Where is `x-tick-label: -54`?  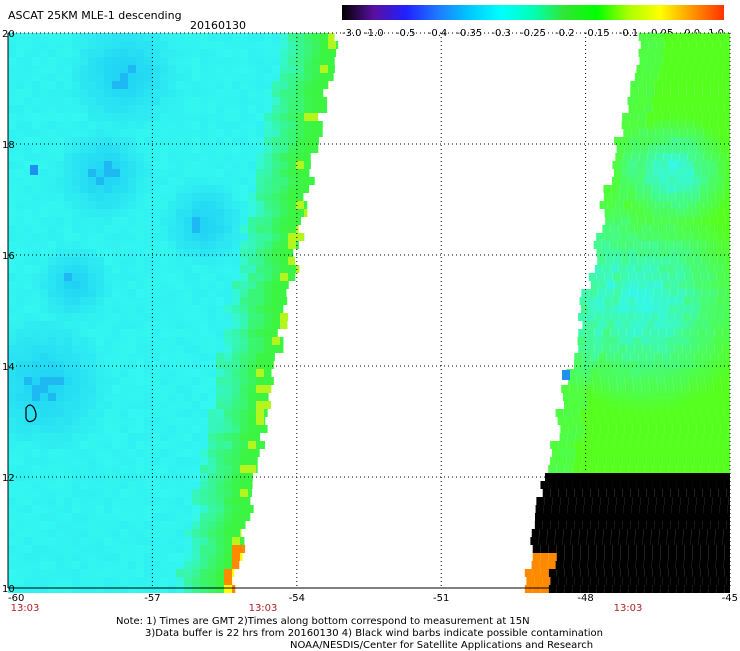 x-tick-label: -54 is located at coordinates (297, 598).